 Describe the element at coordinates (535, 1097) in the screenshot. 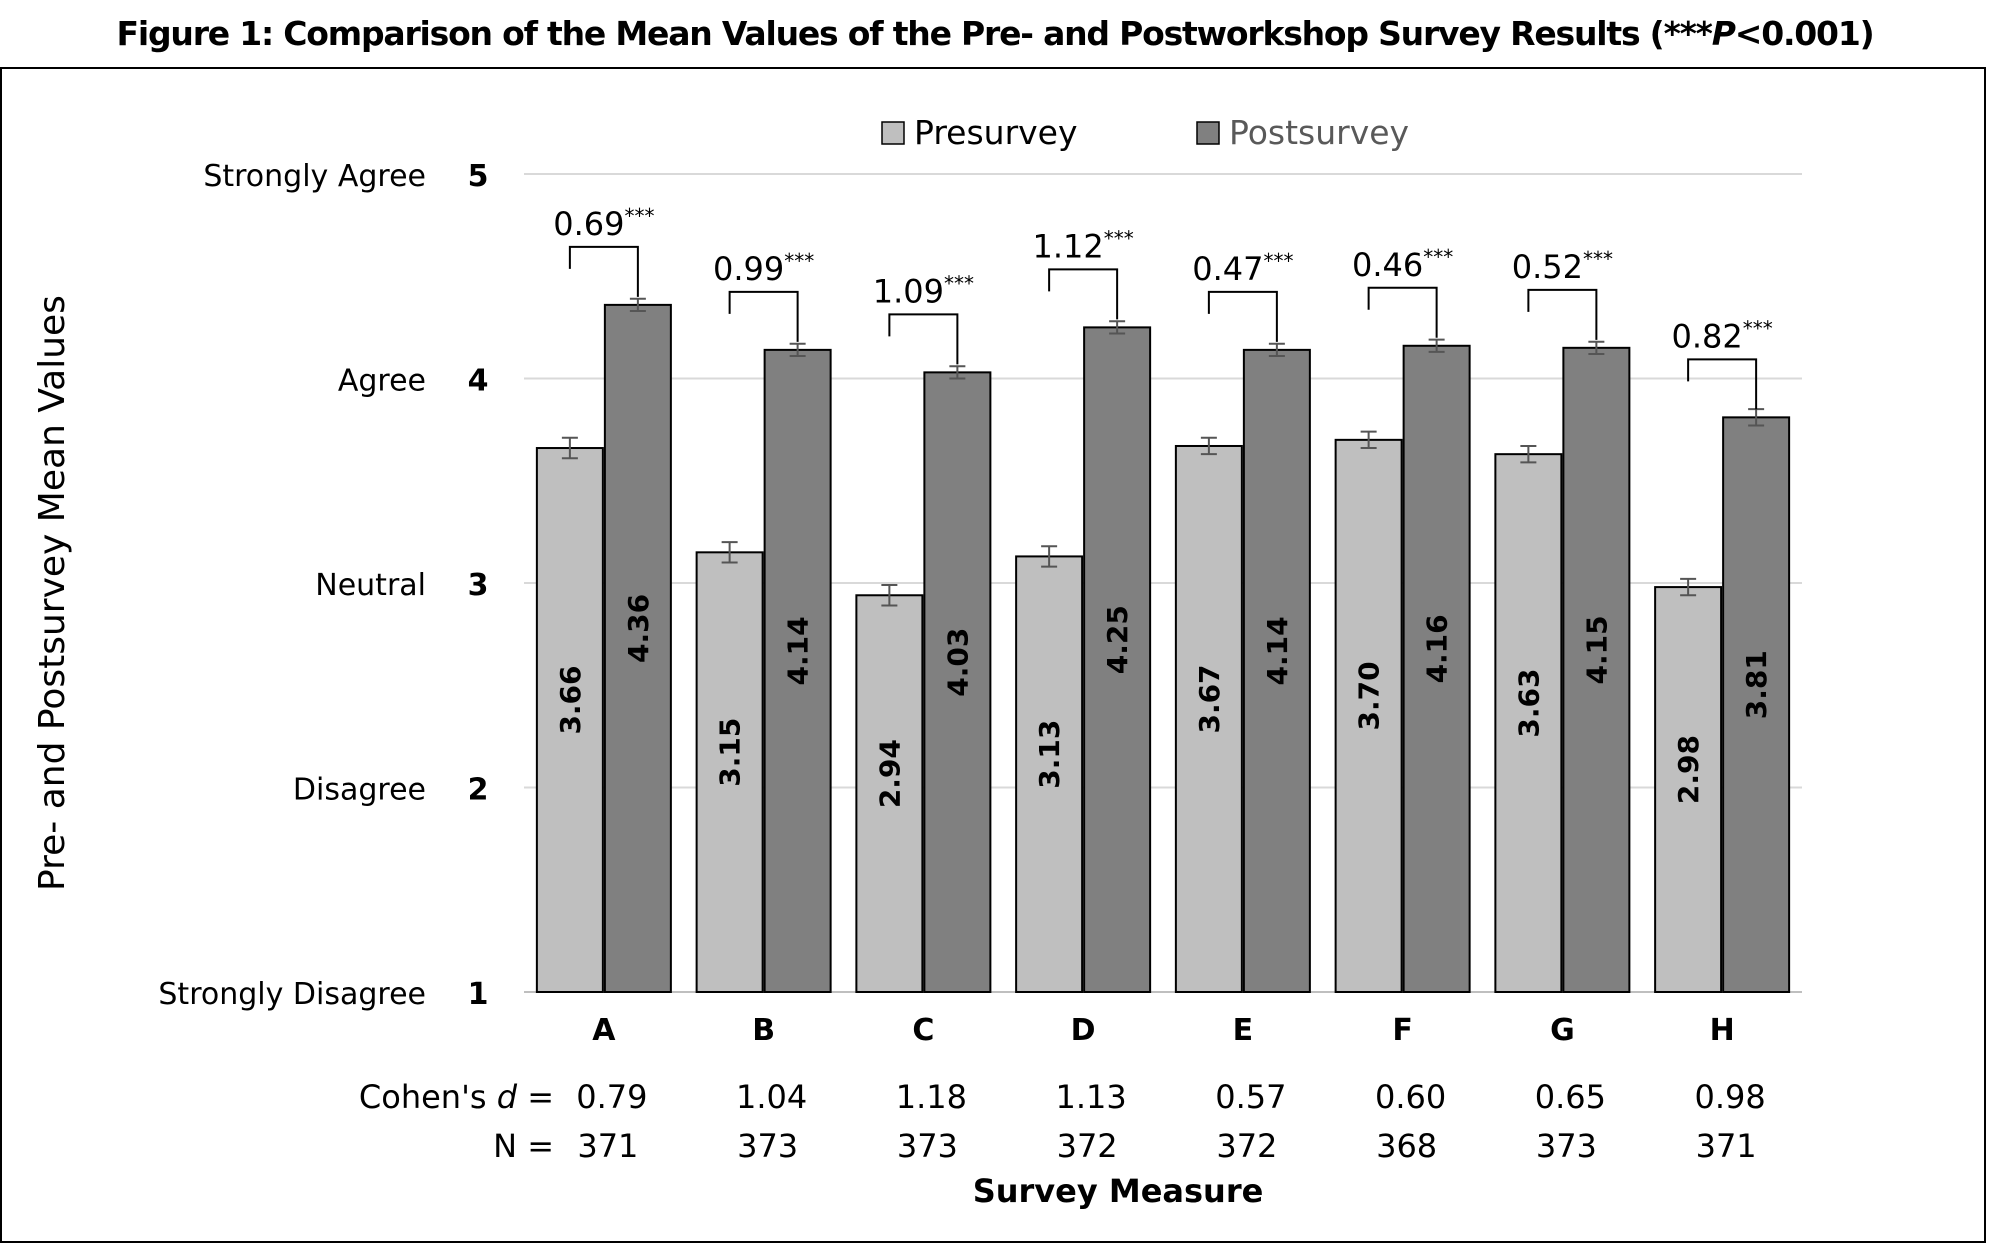

I see `cohens-d-label-part-2: =` at that location.